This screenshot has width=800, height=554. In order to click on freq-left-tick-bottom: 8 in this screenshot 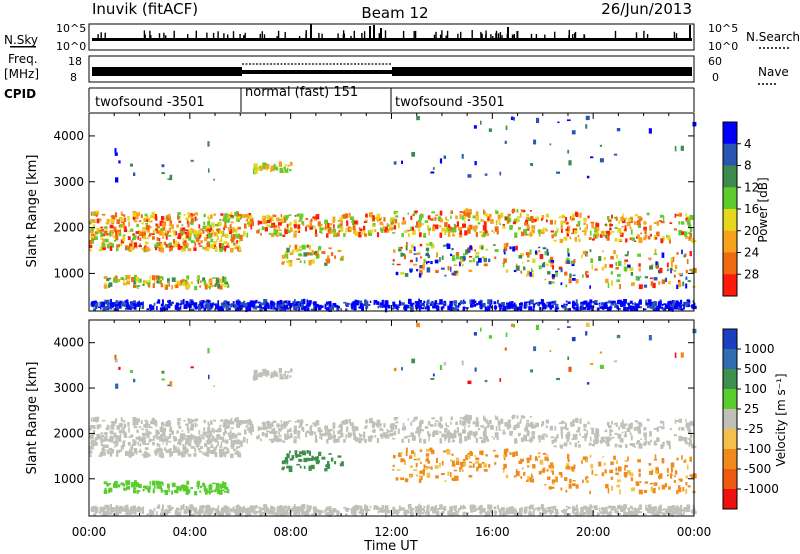, I will do `click(73, 77)`.